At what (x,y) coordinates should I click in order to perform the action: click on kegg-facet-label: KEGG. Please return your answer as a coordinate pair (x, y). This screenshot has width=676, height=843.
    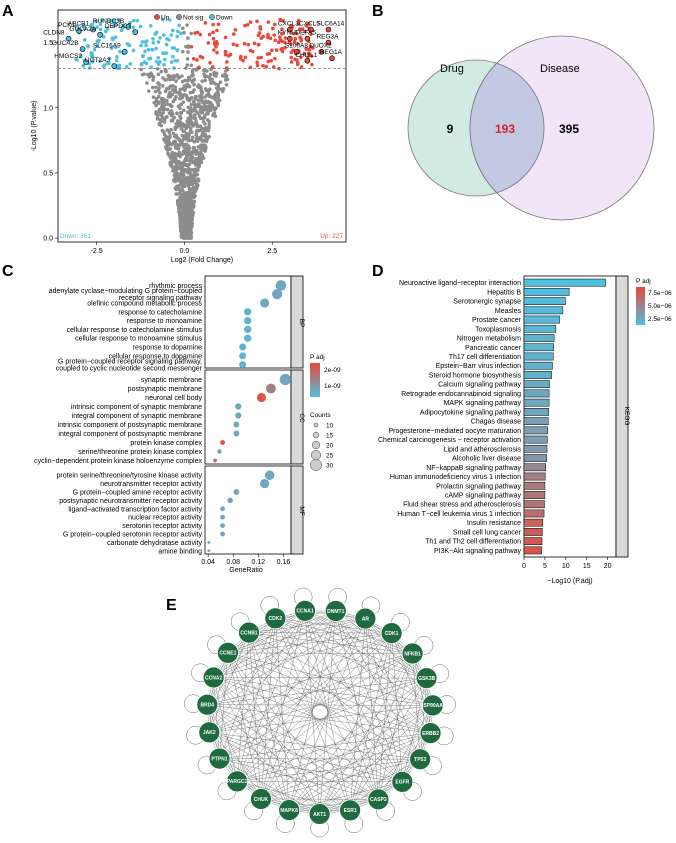
    Looking at the image, I should click on (626, 416).